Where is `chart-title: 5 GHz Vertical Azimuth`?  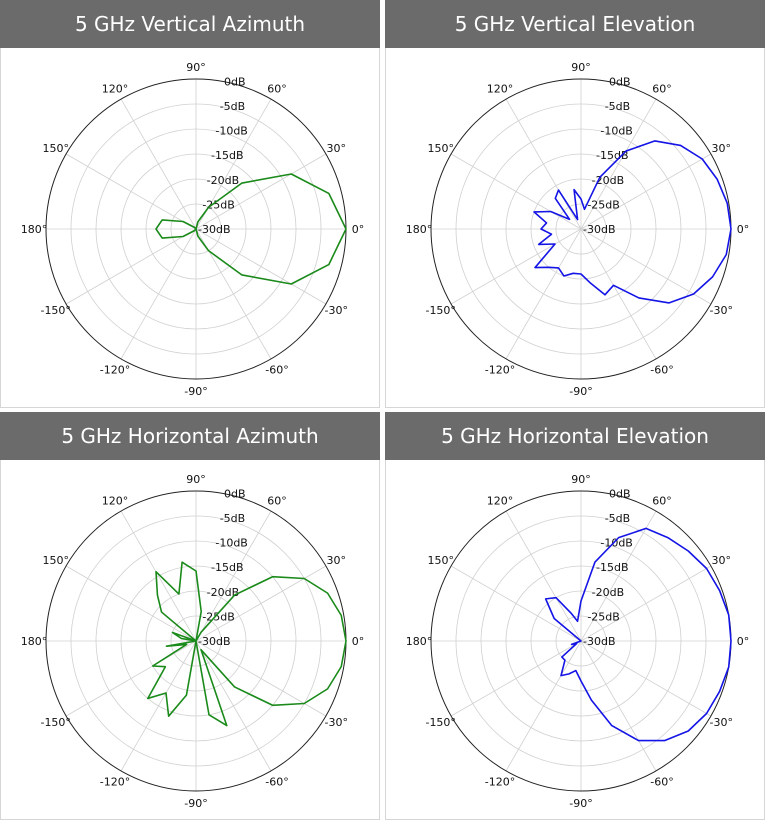 chart-title: 5 GHz Vertical Azimuth is located at coordinates (190, 24).